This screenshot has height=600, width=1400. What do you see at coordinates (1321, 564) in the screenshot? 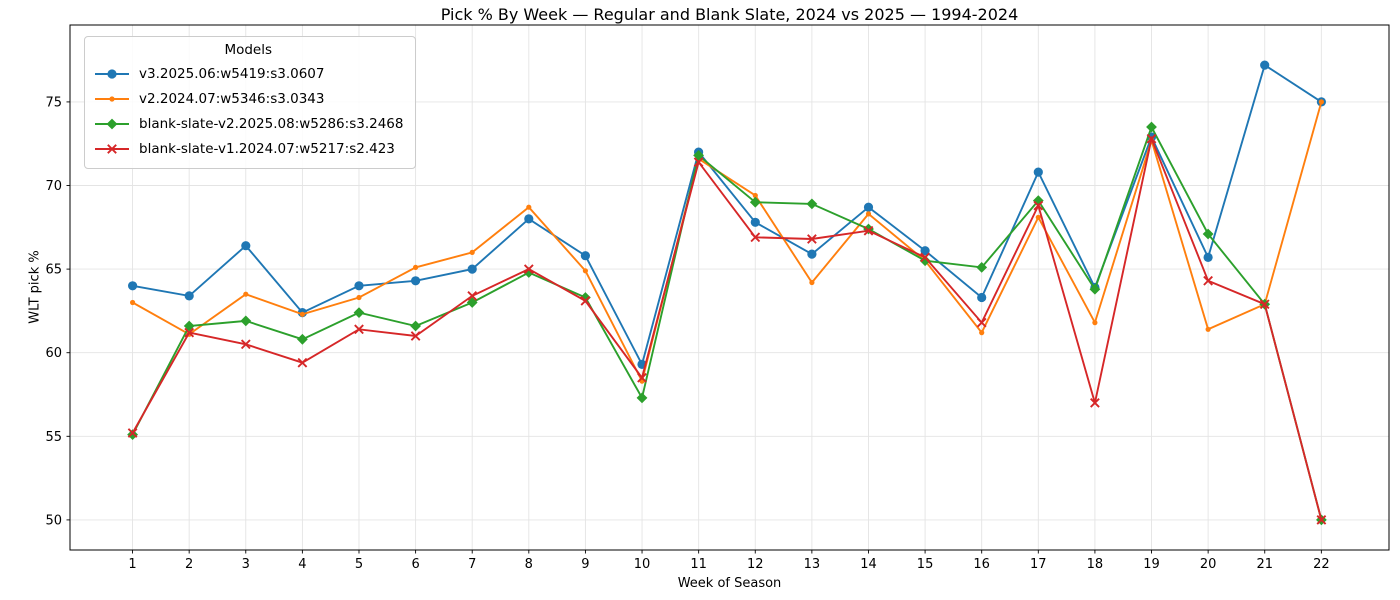
I see `x-tick-label: 22` at bounding box center [1321, 564].